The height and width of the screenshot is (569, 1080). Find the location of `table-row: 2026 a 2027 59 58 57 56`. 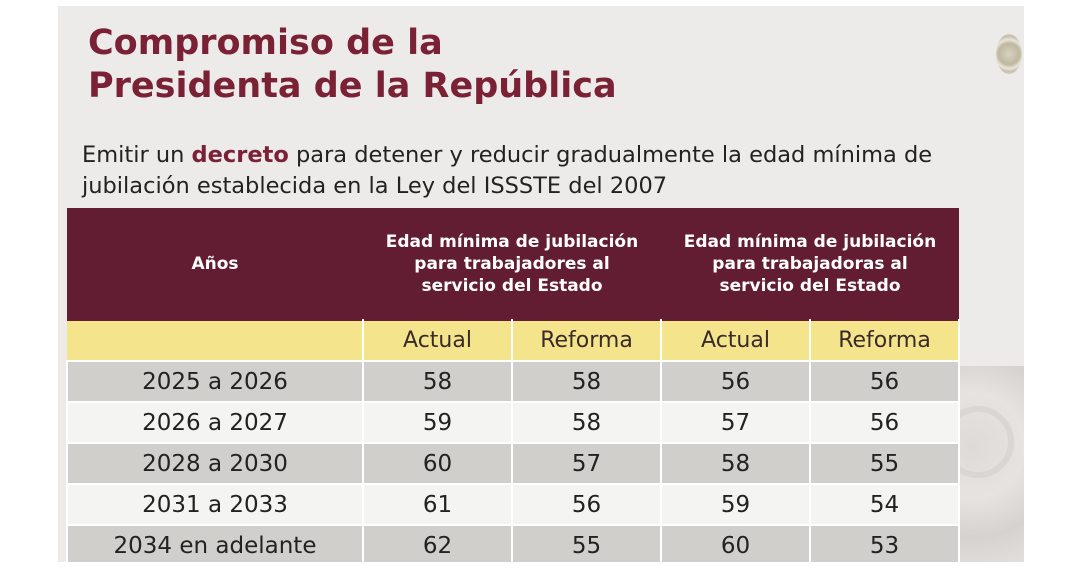

table-row: 2026 a 2027 59 58 57 56 is located at coordinates (513, 422).